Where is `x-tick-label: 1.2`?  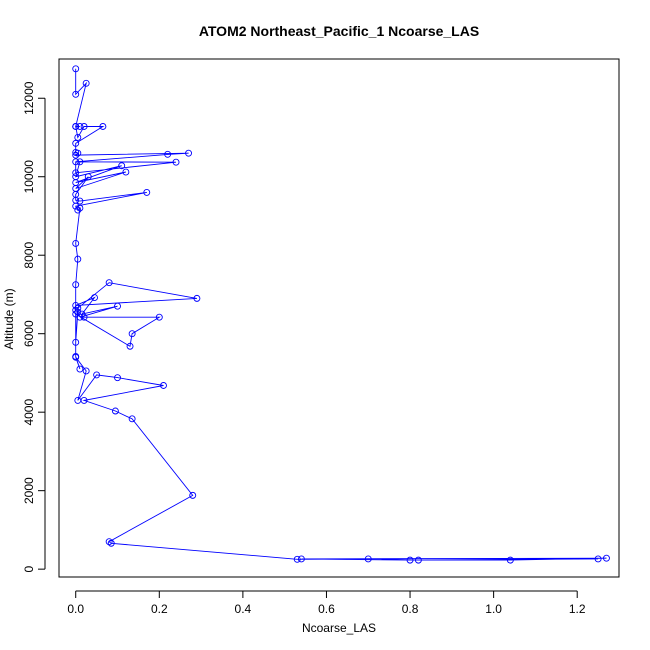 x-tick-label: 1.2 is located at coordinates (577, 609).